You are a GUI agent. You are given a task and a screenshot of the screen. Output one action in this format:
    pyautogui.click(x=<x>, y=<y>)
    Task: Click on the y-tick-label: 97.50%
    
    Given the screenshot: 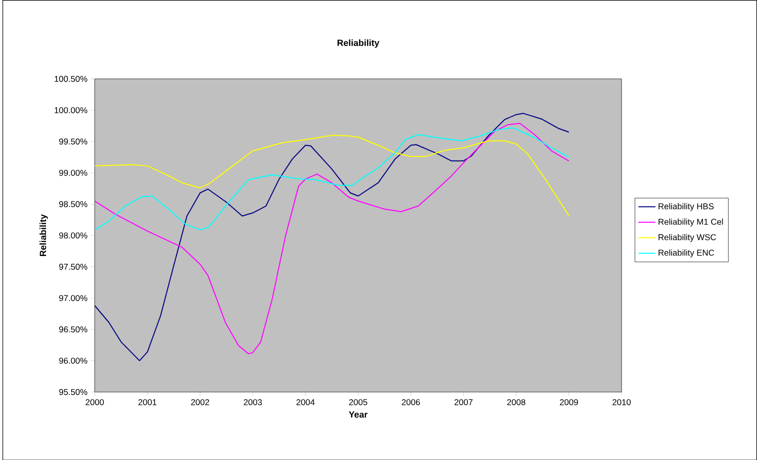 What is the action you would take?
    pyautogui.click(x=73, y=267)
    